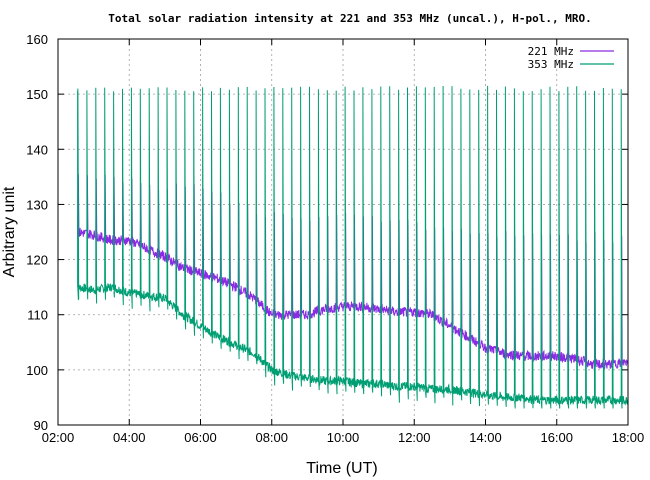 The image size is (650, 480). Describe the element at coordinates (200, 437) in the screenshot. I see `x-tick-label: 06:00` at that location.